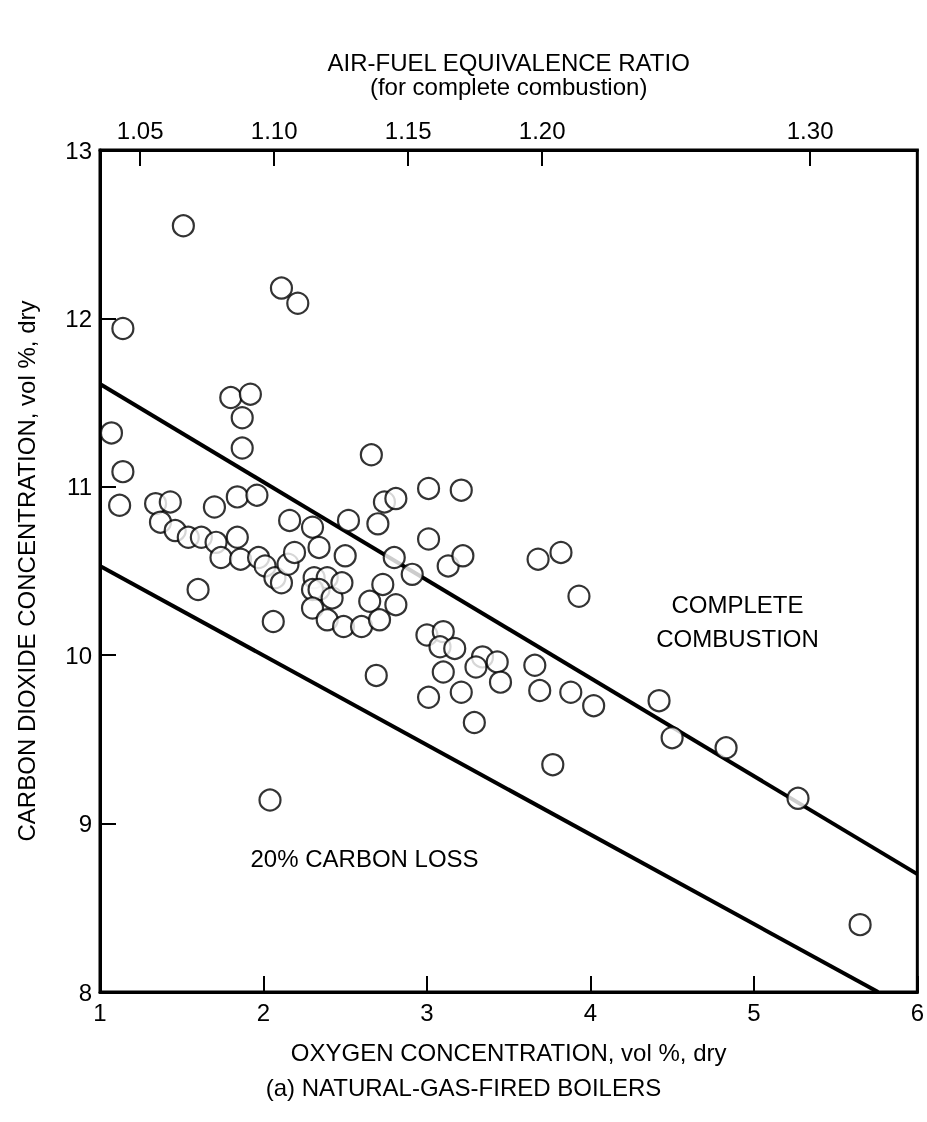  What do you see at coordinates (78, 655) in the screenshot?
I see `y-tick-label: 10` at bounding box center [78, 655].